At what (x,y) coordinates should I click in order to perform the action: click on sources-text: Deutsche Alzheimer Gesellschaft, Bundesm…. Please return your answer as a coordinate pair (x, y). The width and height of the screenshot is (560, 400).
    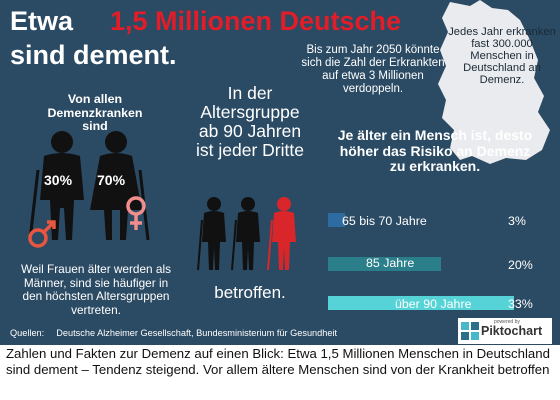
    Looking at the image, I should click on (197, 333).